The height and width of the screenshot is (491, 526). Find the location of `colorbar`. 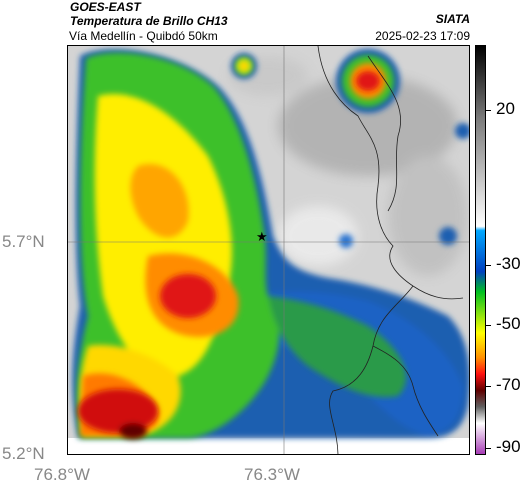

colorbar is located at coordinates (480, 250).